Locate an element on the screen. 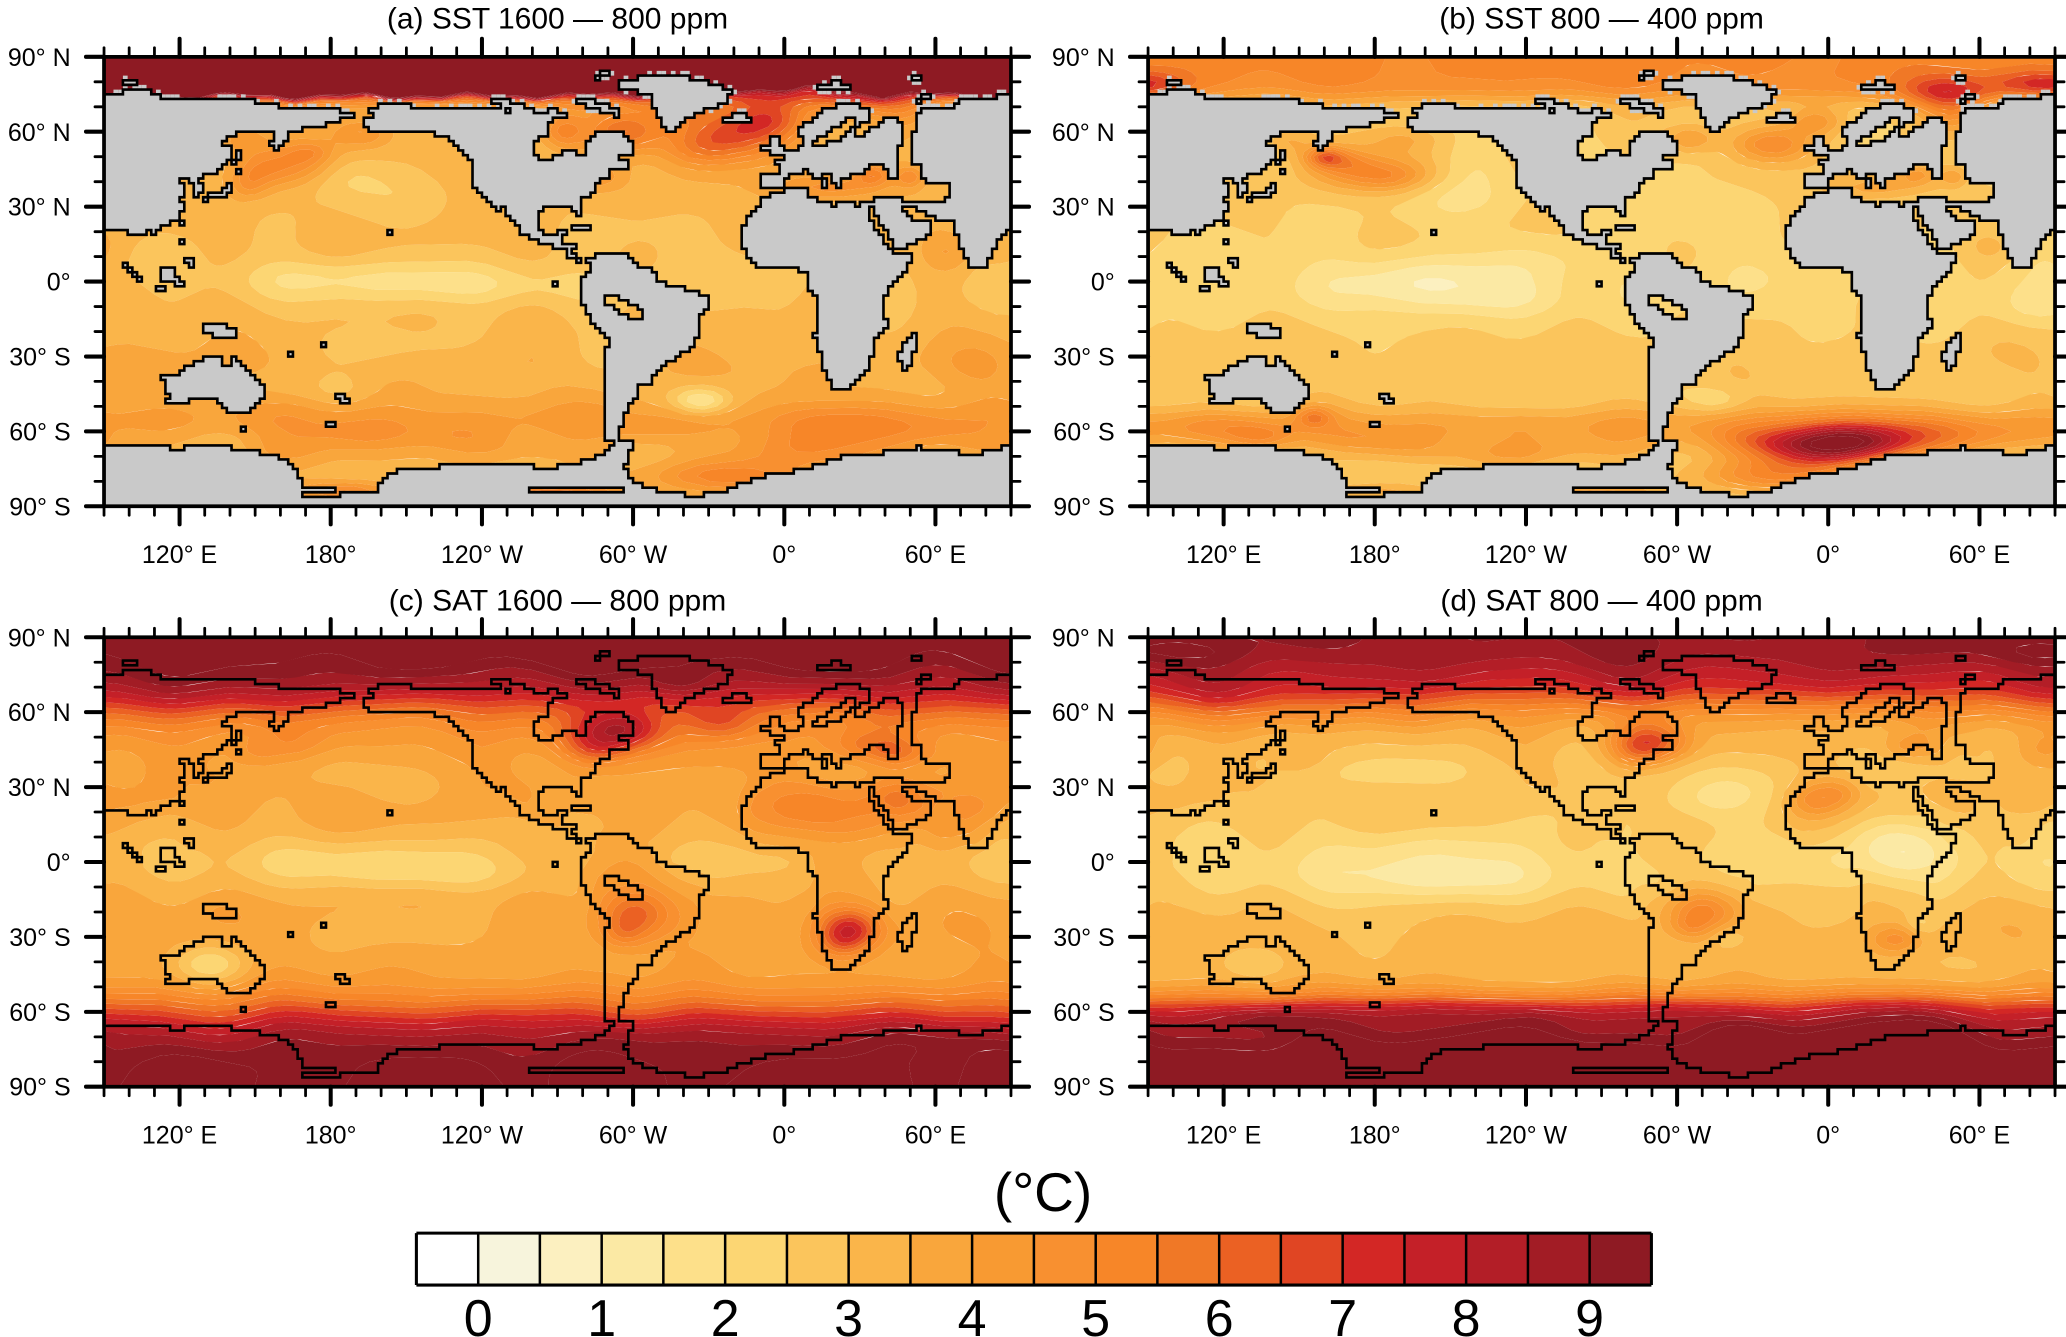  svg-text: (b) SST 800 — 400 ppm is located at coordinates (1601, 18).